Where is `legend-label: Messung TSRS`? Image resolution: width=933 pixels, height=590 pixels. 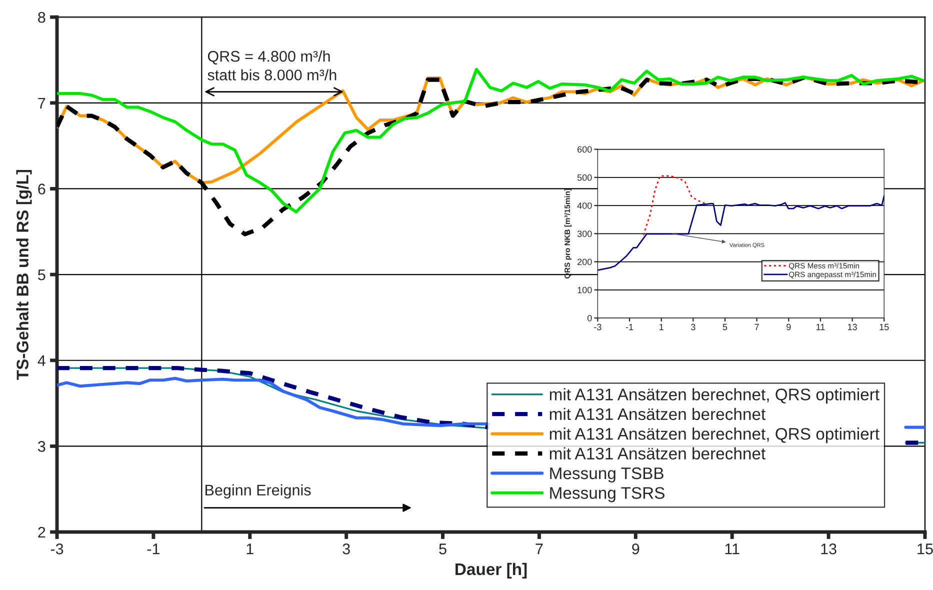
legend-label: Messung TSRS is located at coordinates (607, 494).